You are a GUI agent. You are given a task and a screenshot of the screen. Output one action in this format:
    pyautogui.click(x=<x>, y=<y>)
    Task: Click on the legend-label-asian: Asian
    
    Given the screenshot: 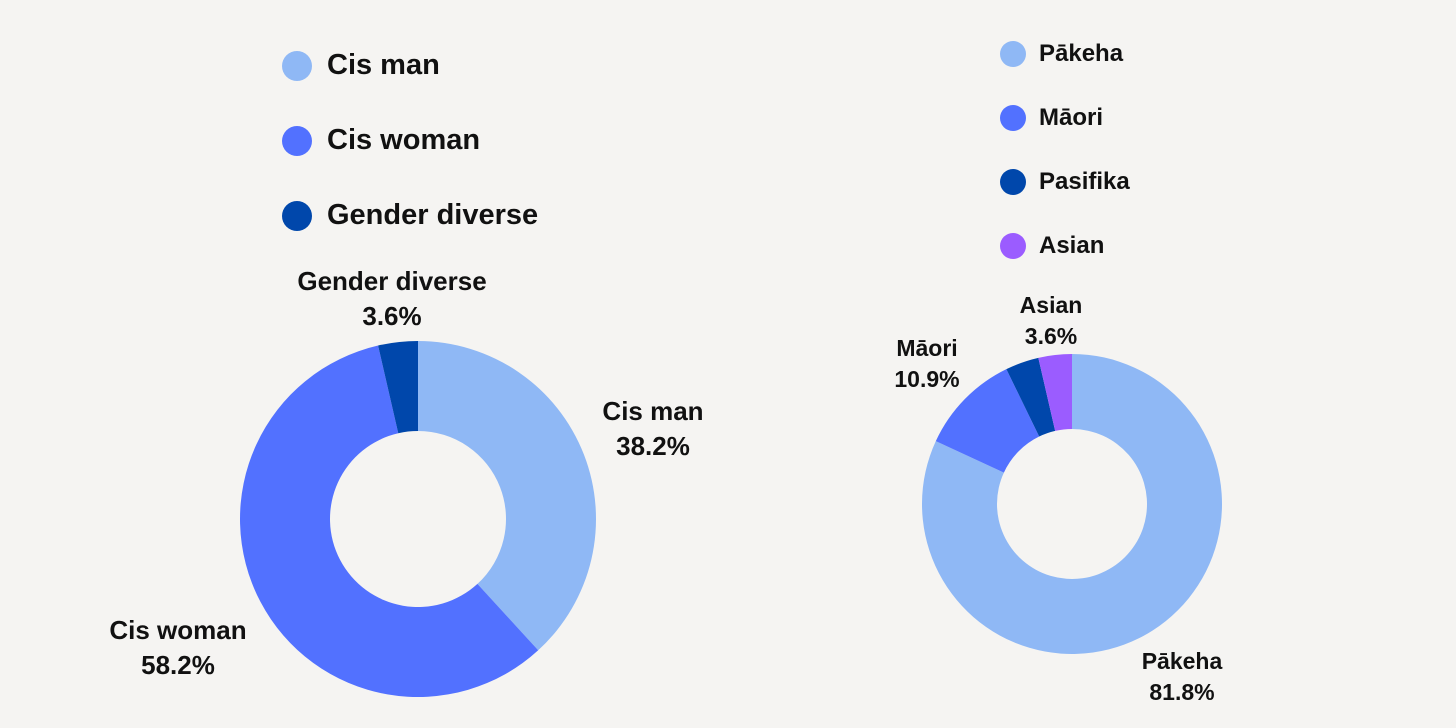 What is the action you would take?
    pyautogui.click(x=1072, y=245)
    